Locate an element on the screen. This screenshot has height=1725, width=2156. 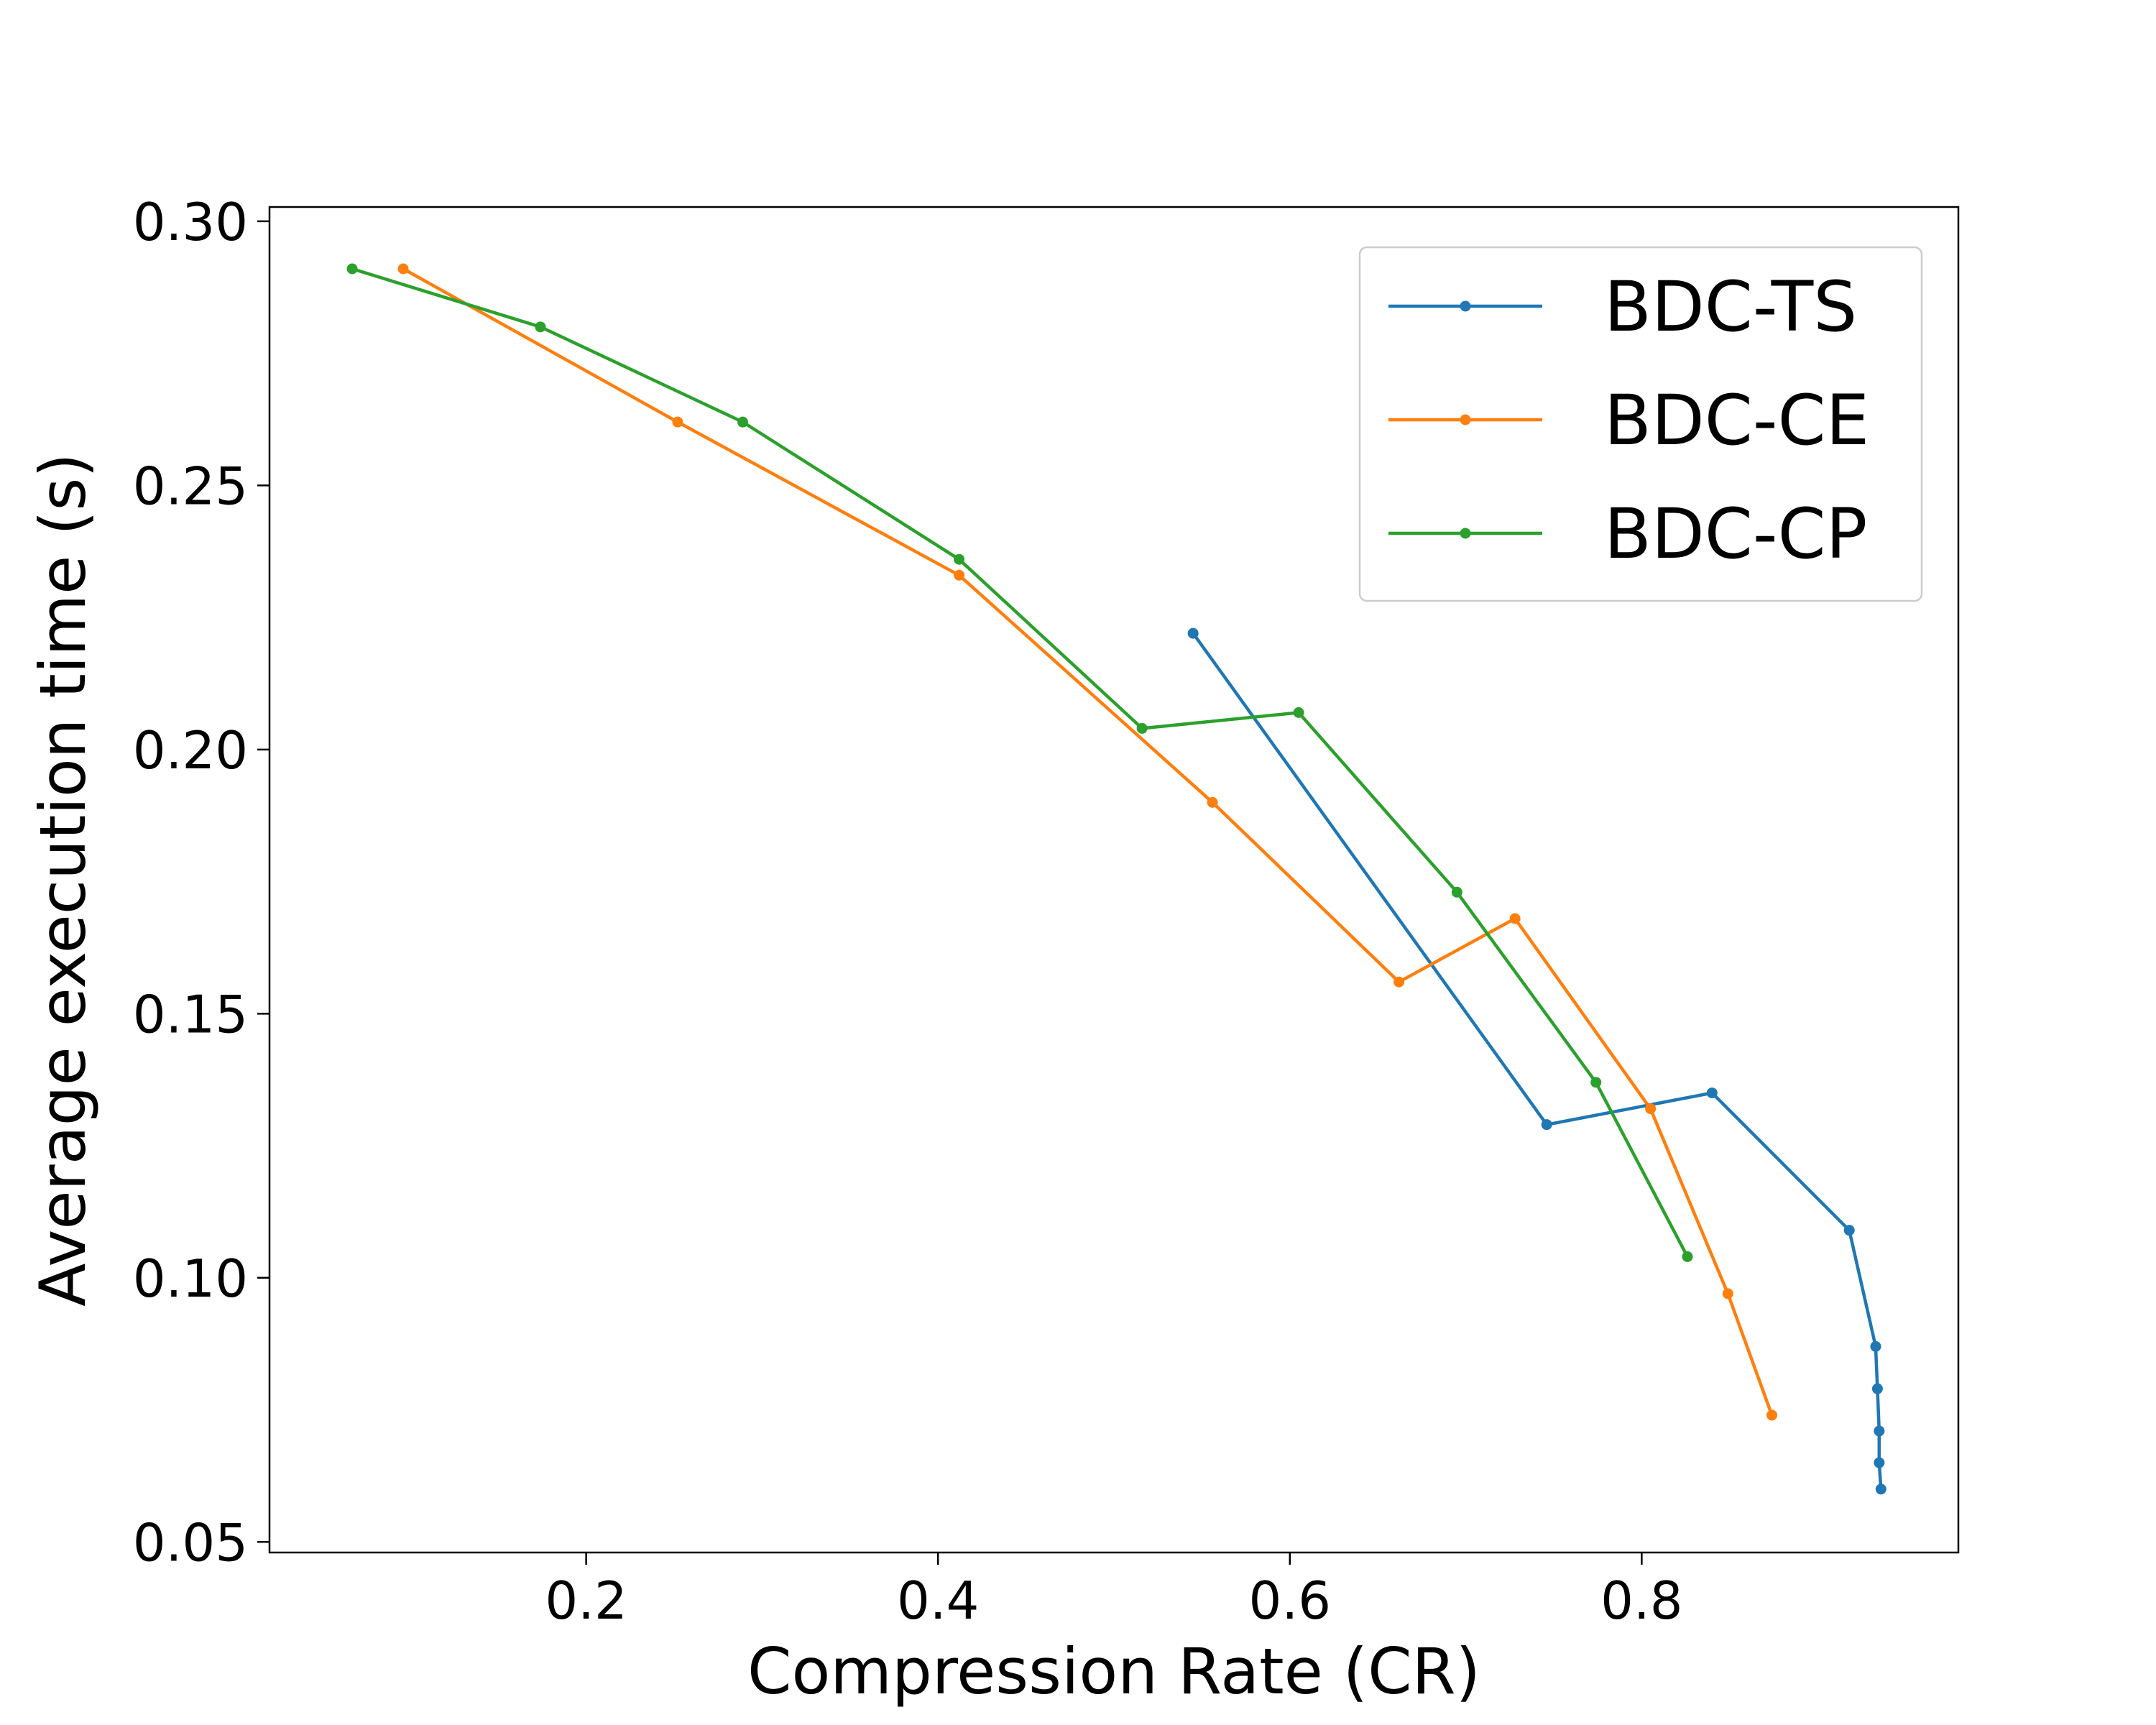
x-axis-label: Compression Rate (CR) is located at coordinates (1113, 1671).